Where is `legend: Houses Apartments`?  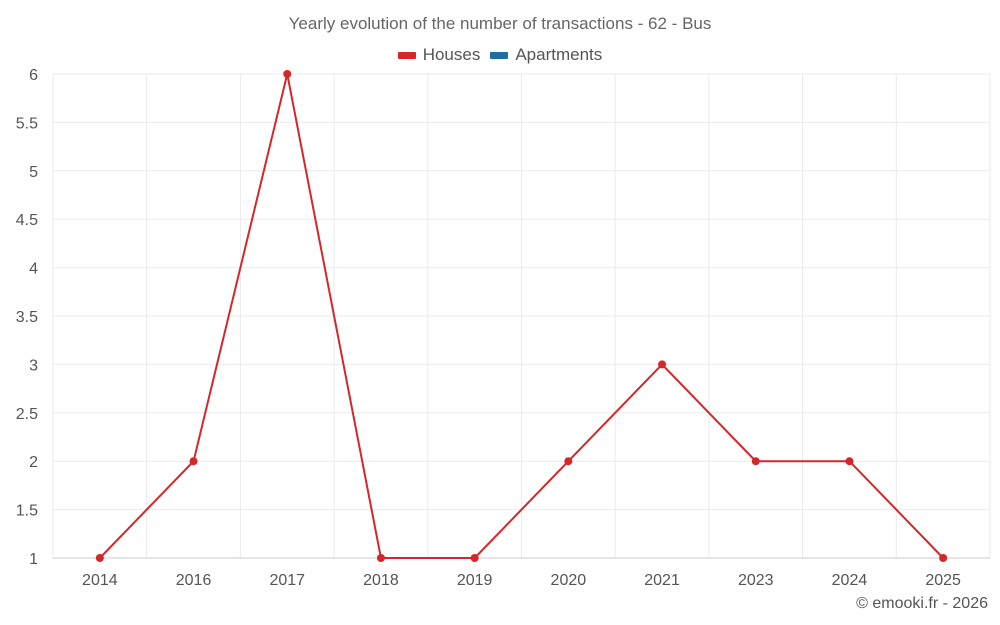
legend: Houses Apartments is located at coordinates (500, 55).